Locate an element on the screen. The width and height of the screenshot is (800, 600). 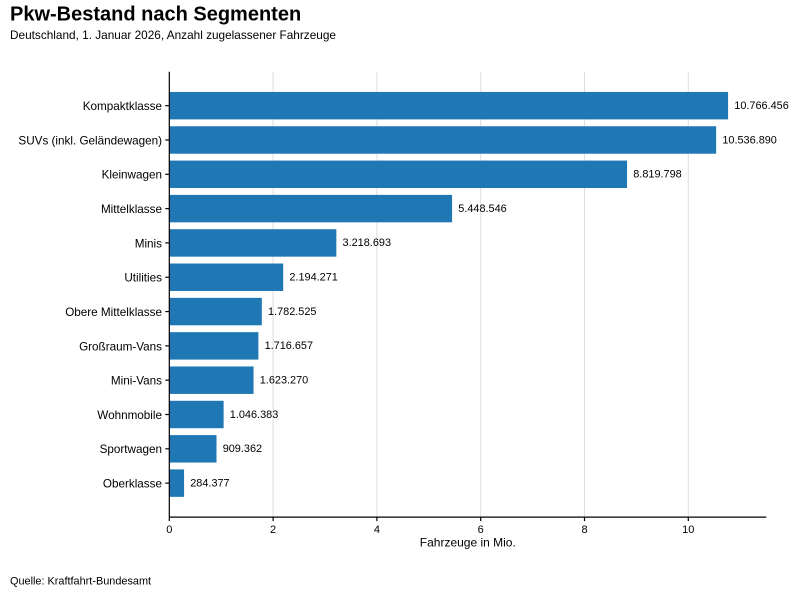
svg-text: 3.218.693 is located at coordinates (367, 243).